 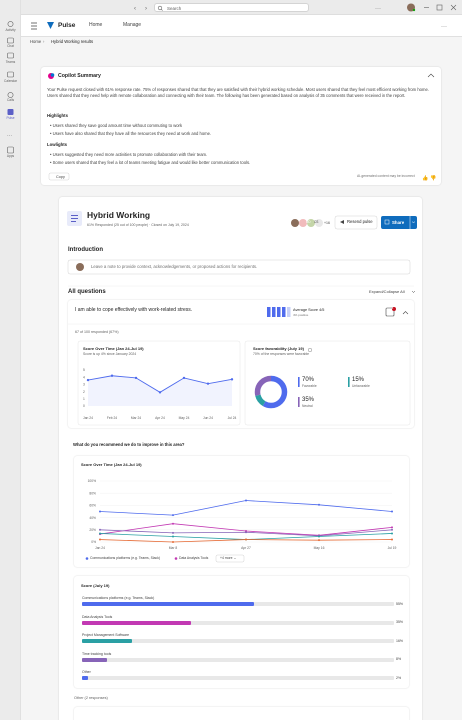 What do you see at coordinates (87, 292) in the screenshot?
I see `all-questions-title: All questions` at bounding box center [87, 292].